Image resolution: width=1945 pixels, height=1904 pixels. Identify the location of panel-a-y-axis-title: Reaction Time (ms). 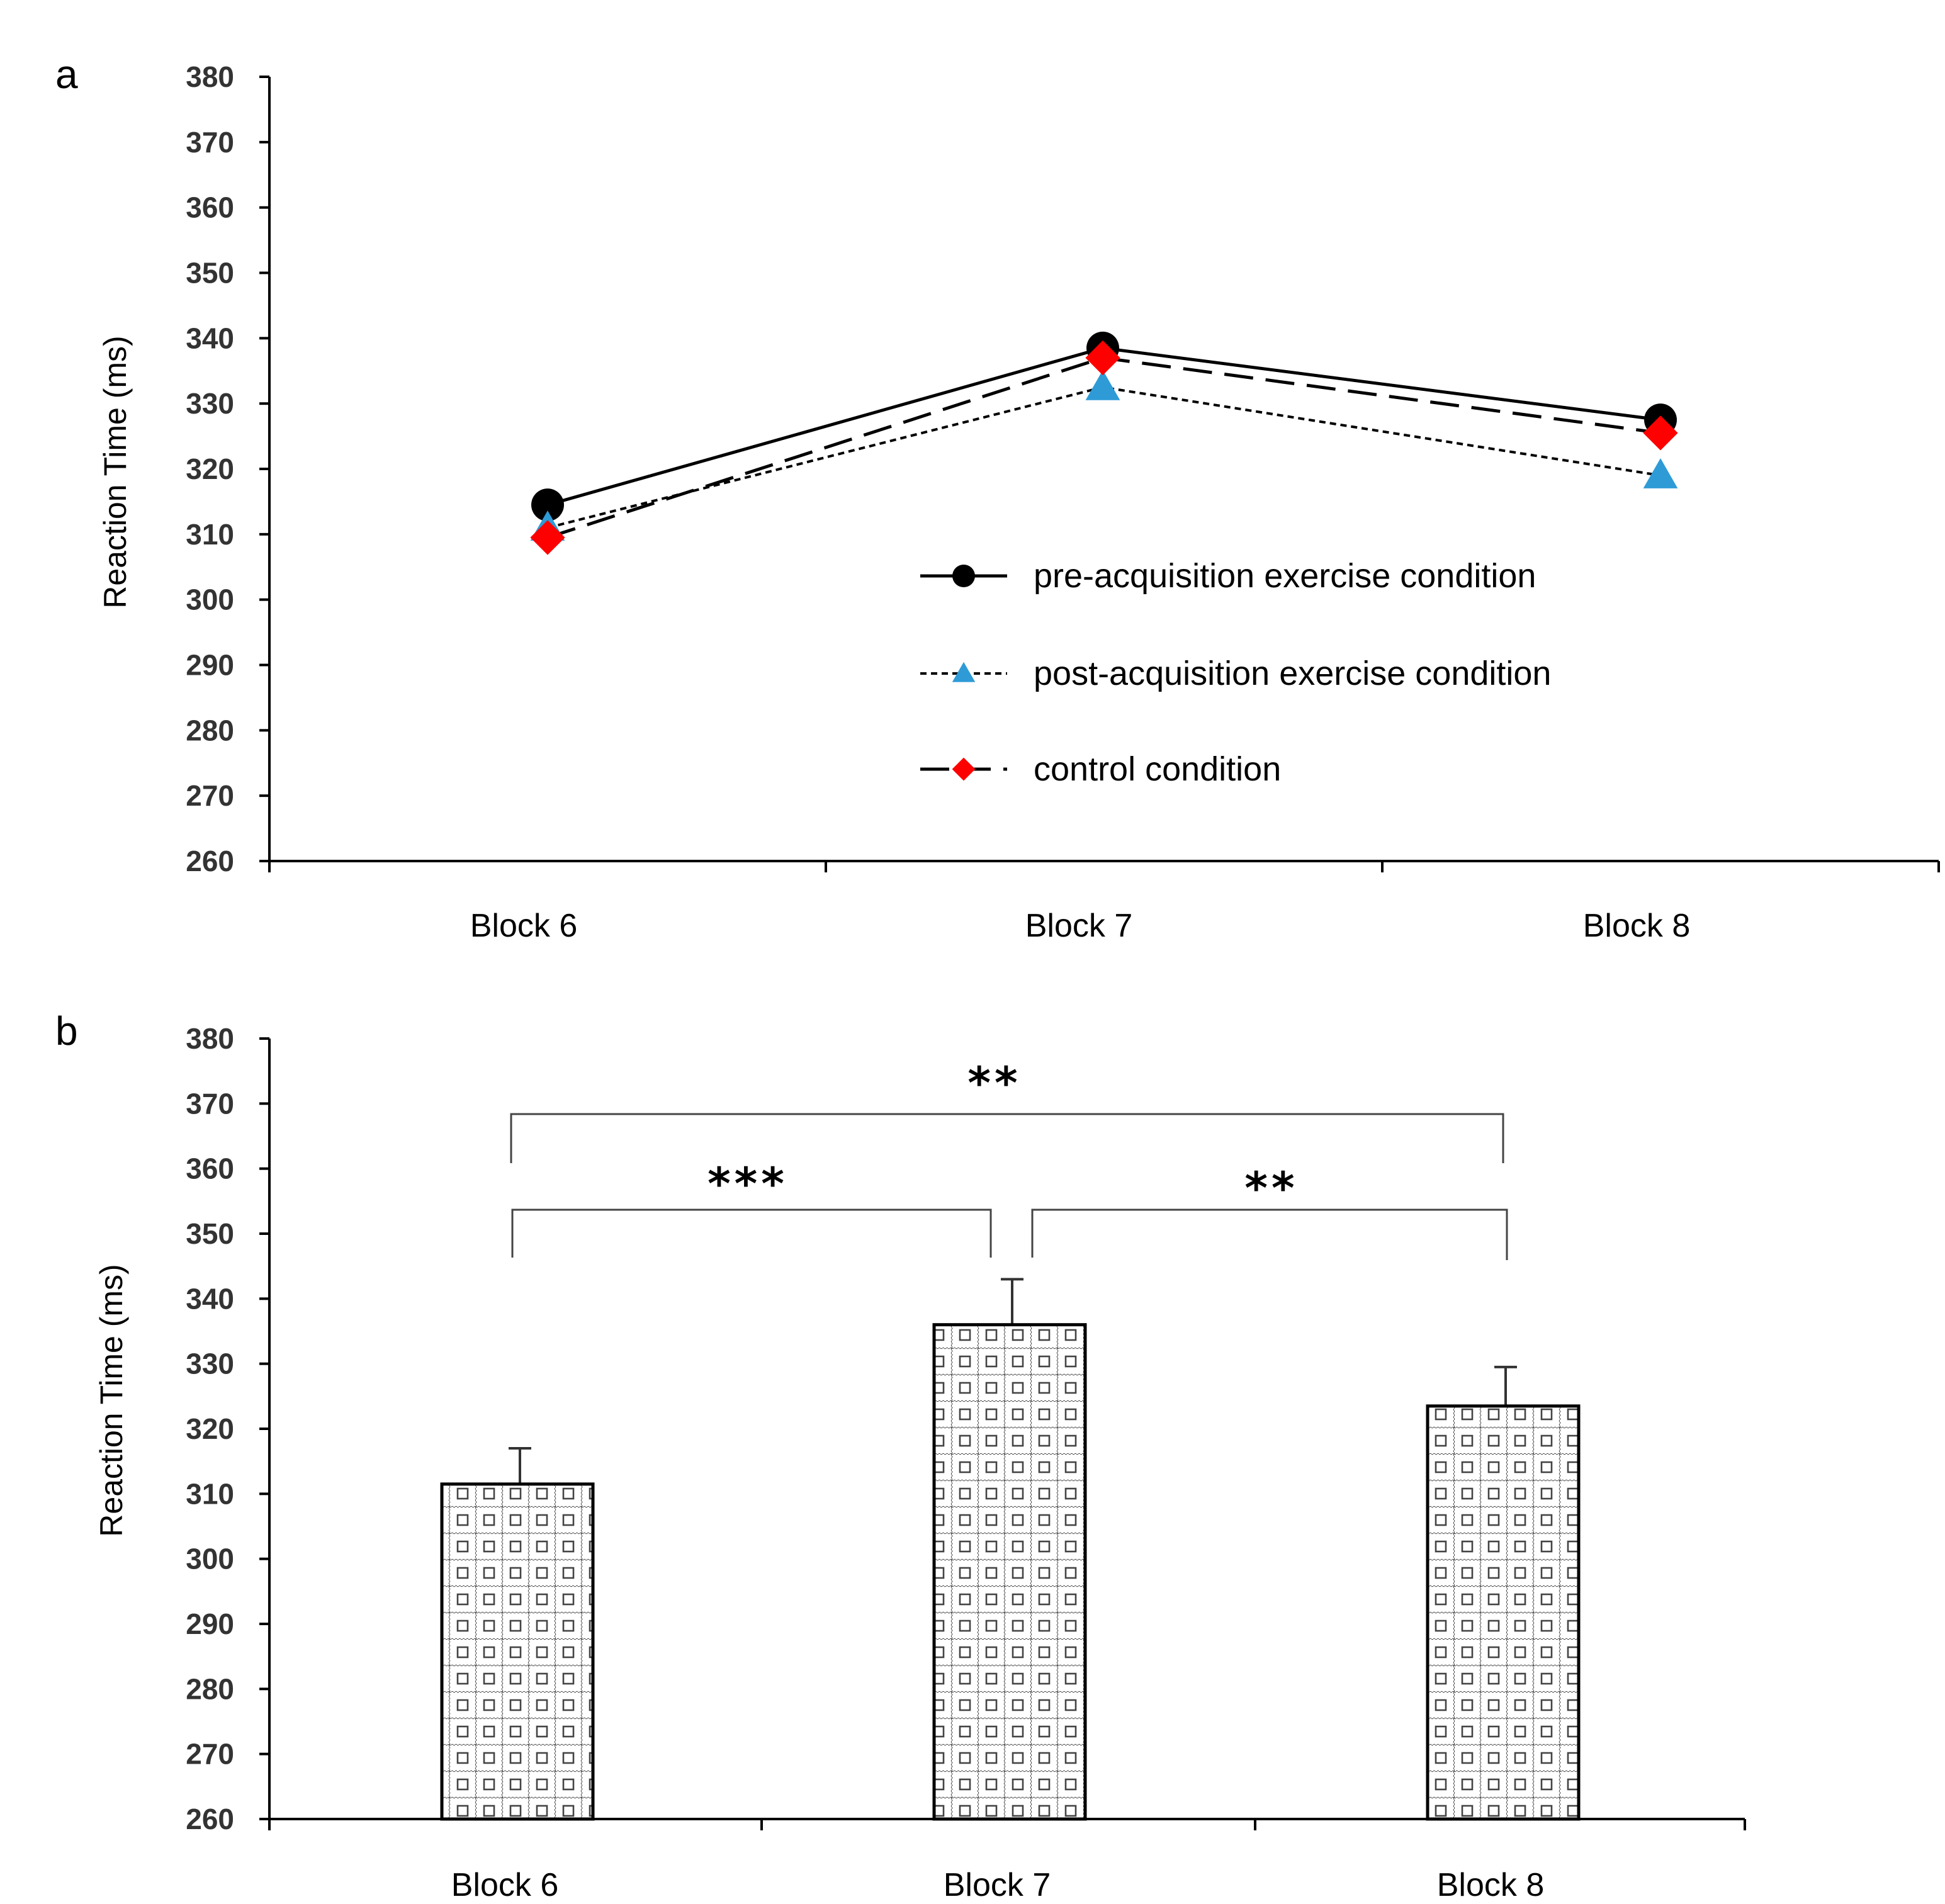
(115, 471).